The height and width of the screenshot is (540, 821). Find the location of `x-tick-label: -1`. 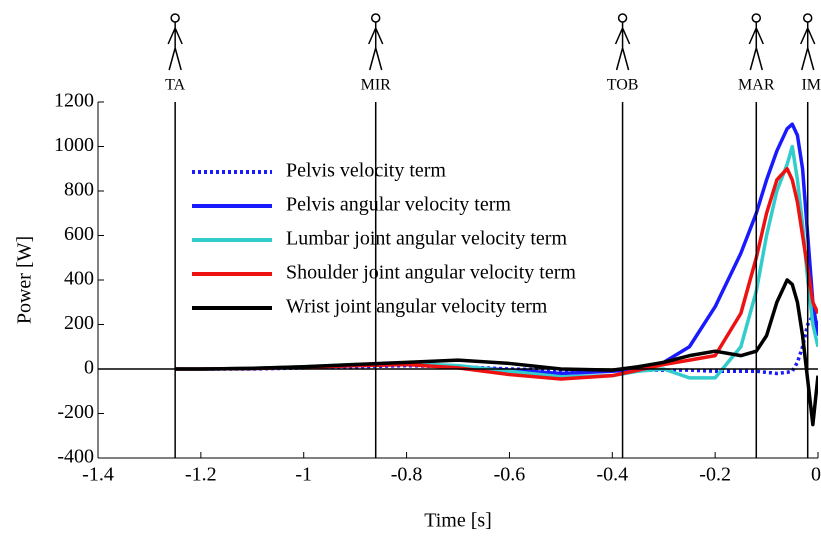

x-tick-label: -1 is located at coordinates (303, 475).